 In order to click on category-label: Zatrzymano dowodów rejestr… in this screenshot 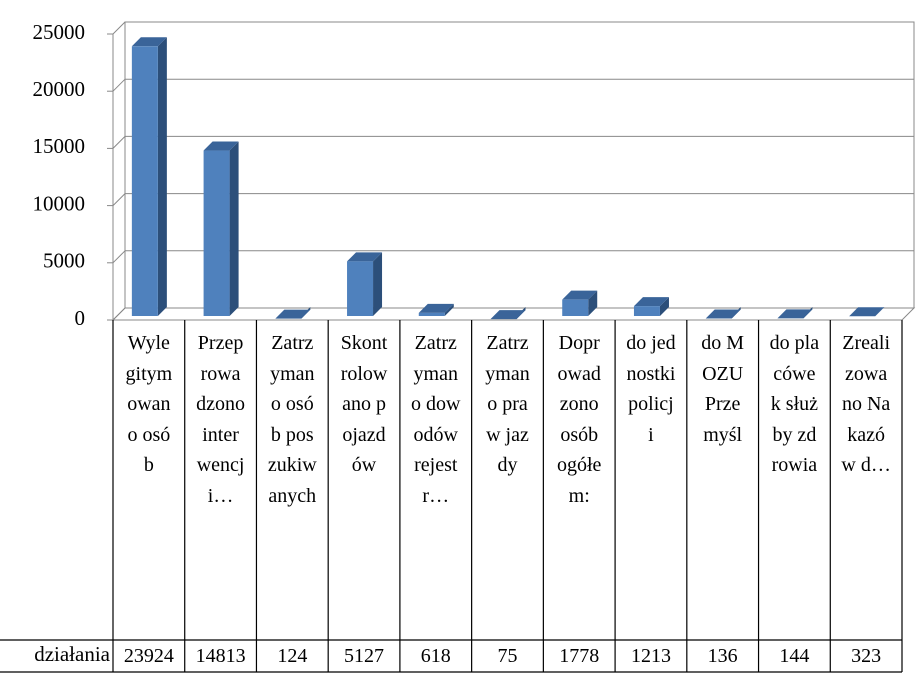, I will do `click(436, 419)`.